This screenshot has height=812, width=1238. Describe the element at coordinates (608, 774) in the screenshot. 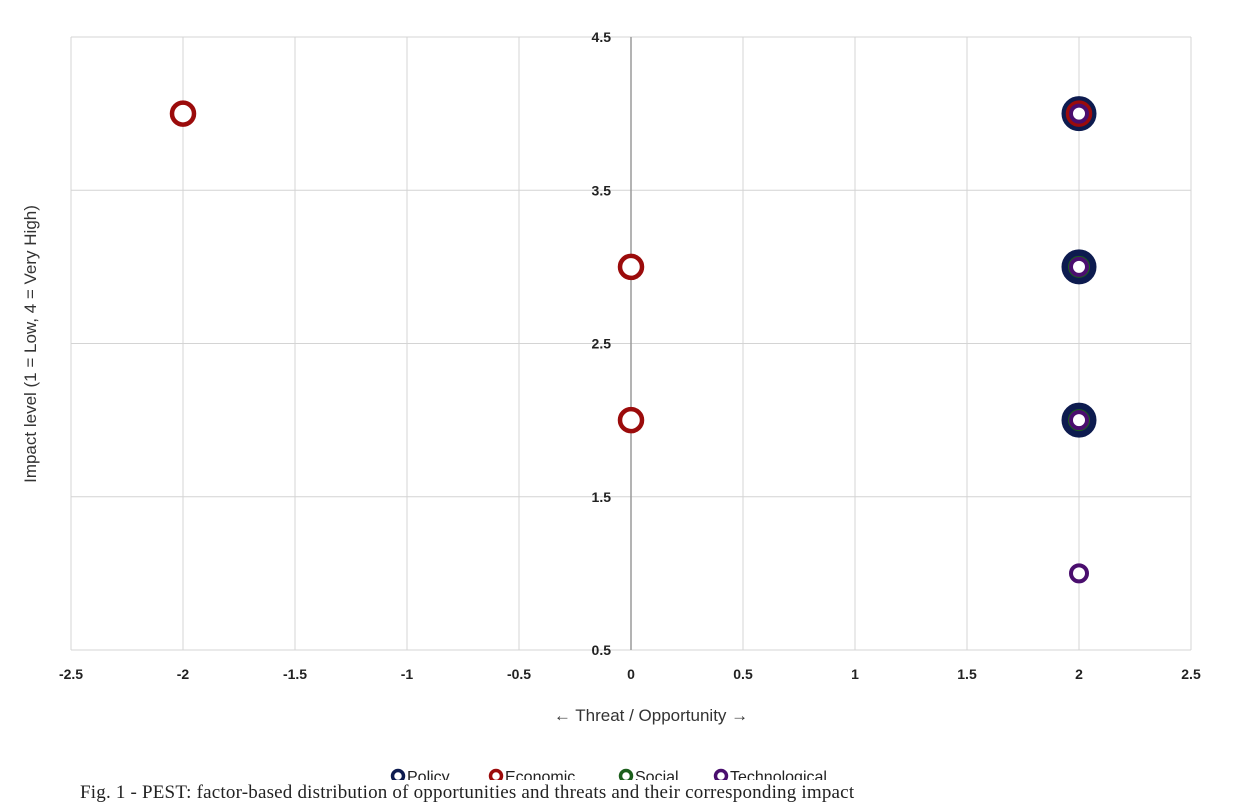

I see `legend: Policy Economic Social Technological` at that location.